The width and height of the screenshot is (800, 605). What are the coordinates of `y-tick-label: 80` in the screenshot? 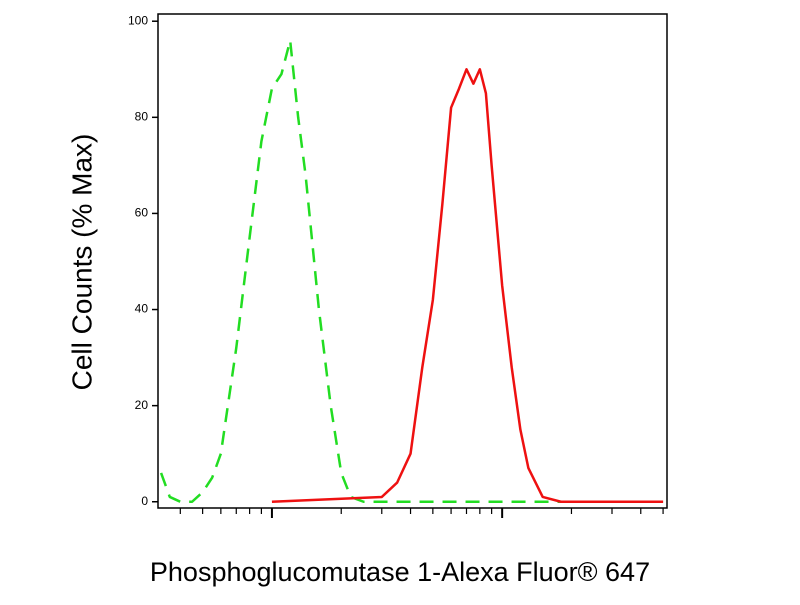 It's located at (142, 116).